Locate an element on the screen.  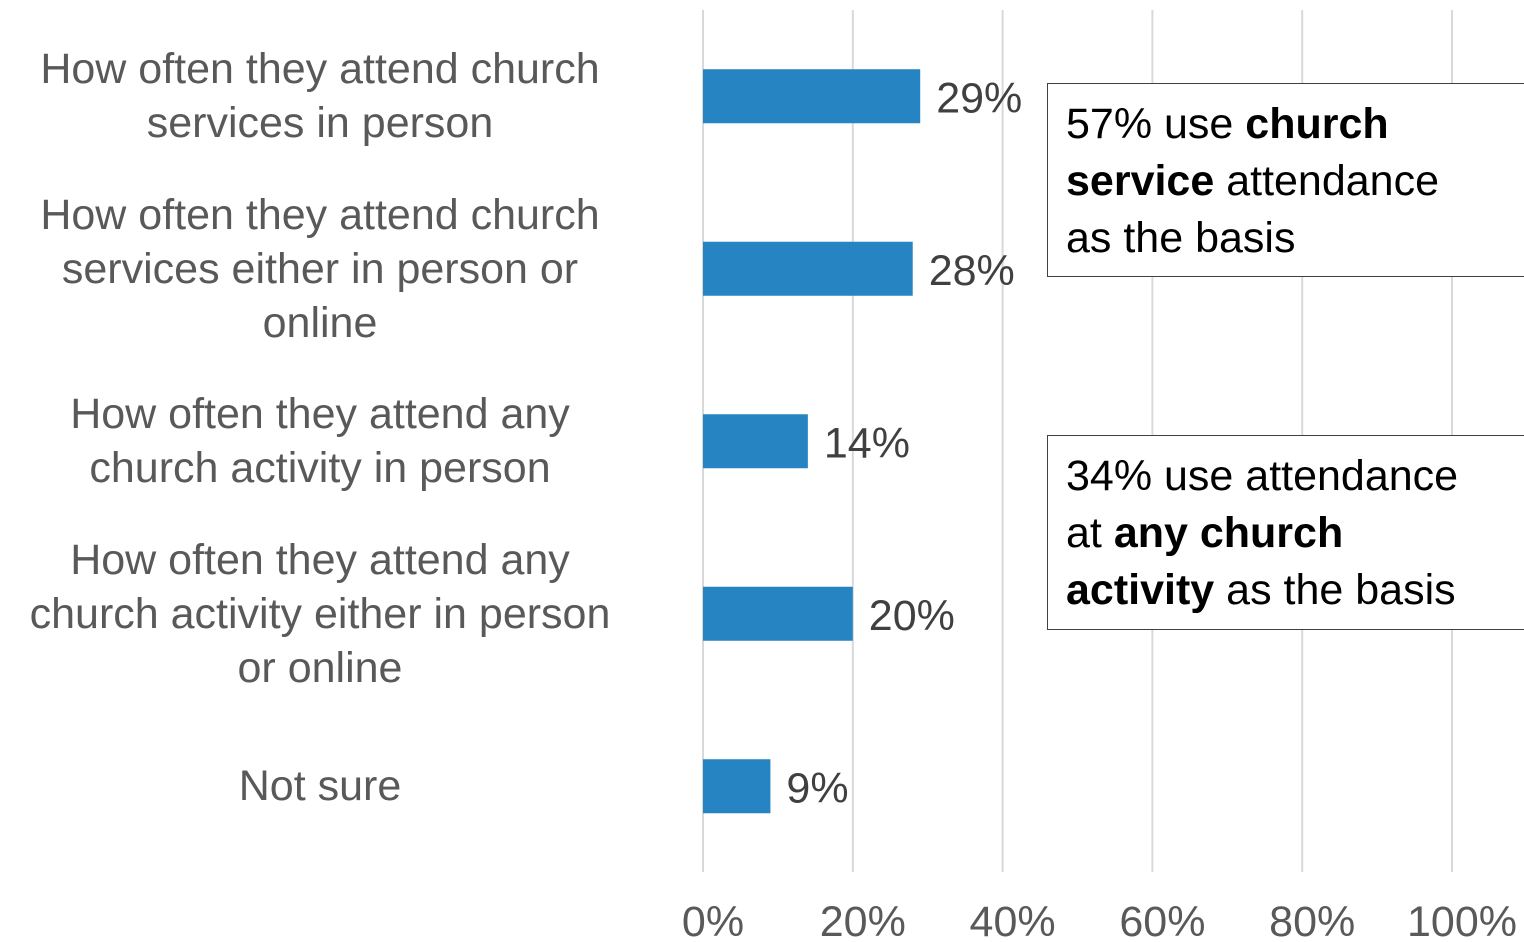
data-label-0: 29% is located at coordinates (979, 98).